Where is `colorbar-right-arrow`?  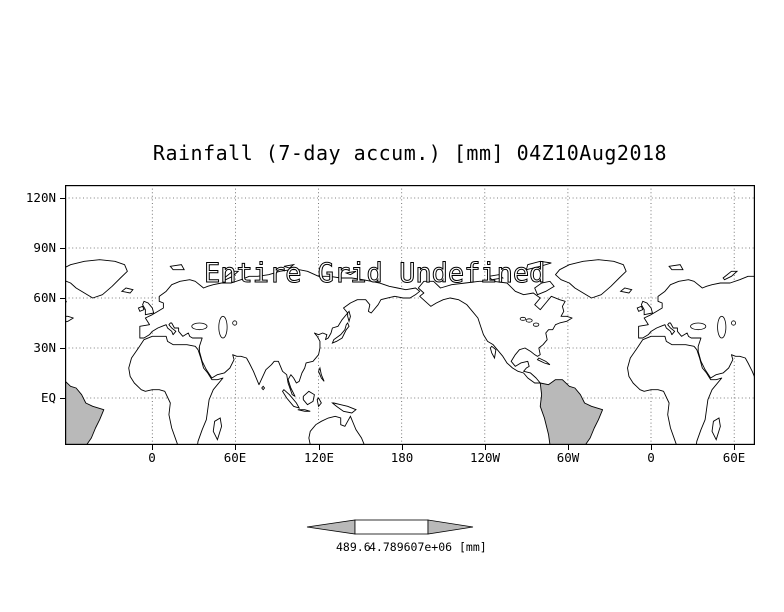
colorbar-right-arrow is located at coordinates (450, 527).